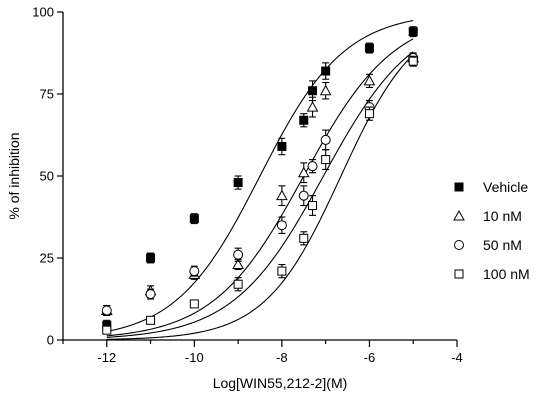  I want to click on x-tick-label: -6, so click(370, 357).